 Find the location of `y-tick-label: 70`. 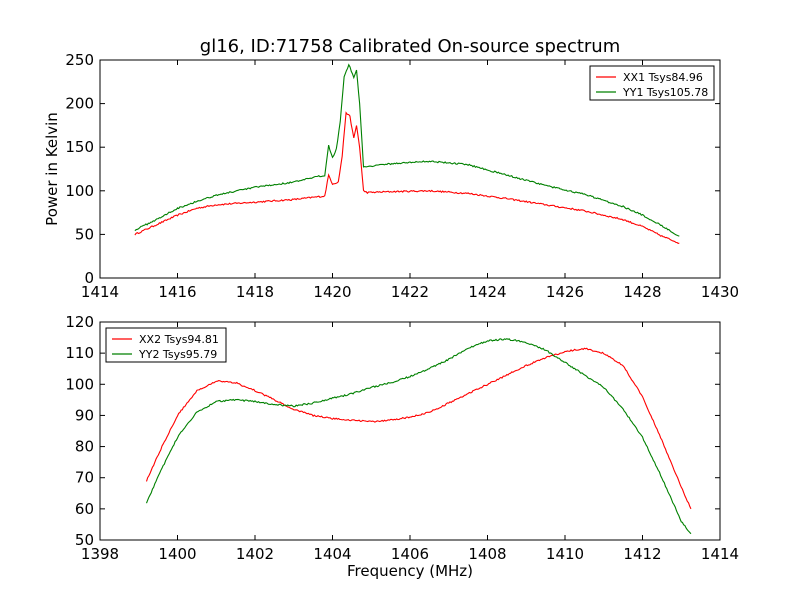

y-tick-label: 70 is located at coordinates (84, 478).